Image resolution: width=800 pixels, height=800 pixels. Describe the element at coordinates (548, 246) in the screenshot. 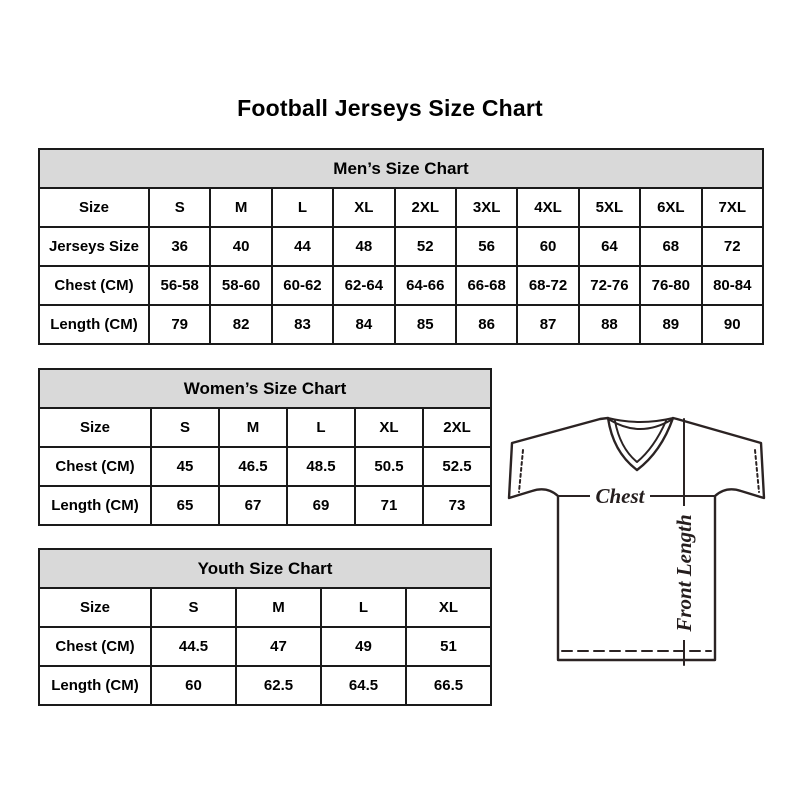

I see `mens-data-cell: 60` at that location.